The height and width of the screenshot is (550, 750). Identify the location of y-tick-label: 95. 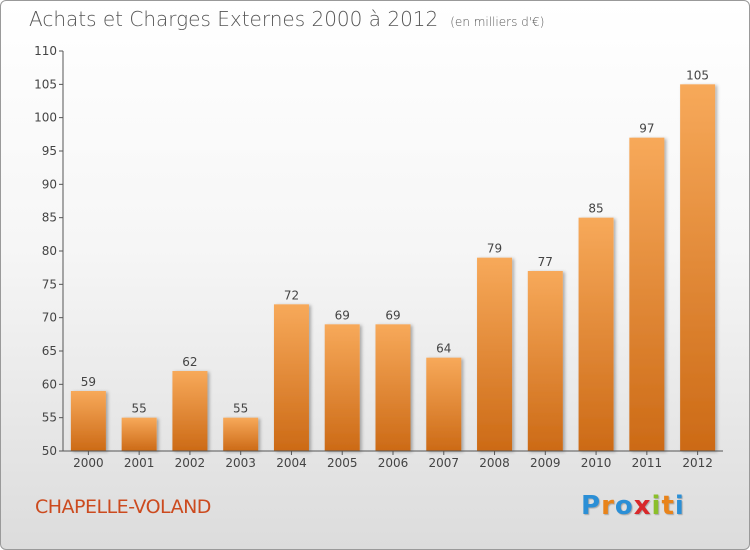
(49, 151).